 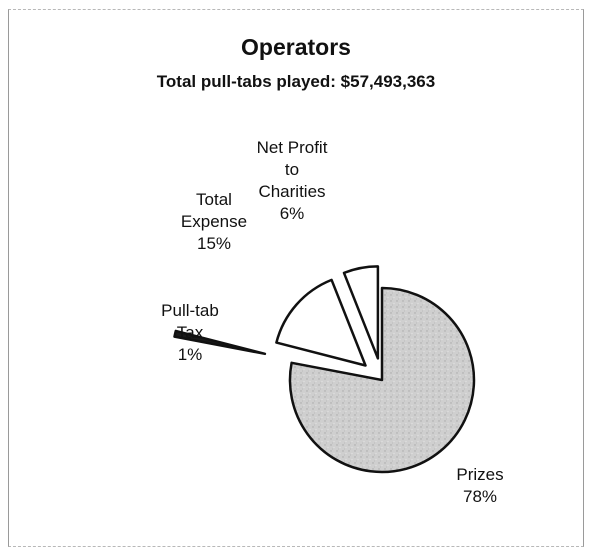 What do you see at coordinates (296, 47) in the screenshot?
I see `chart-title: Operators` at bounding box center [296, 47].